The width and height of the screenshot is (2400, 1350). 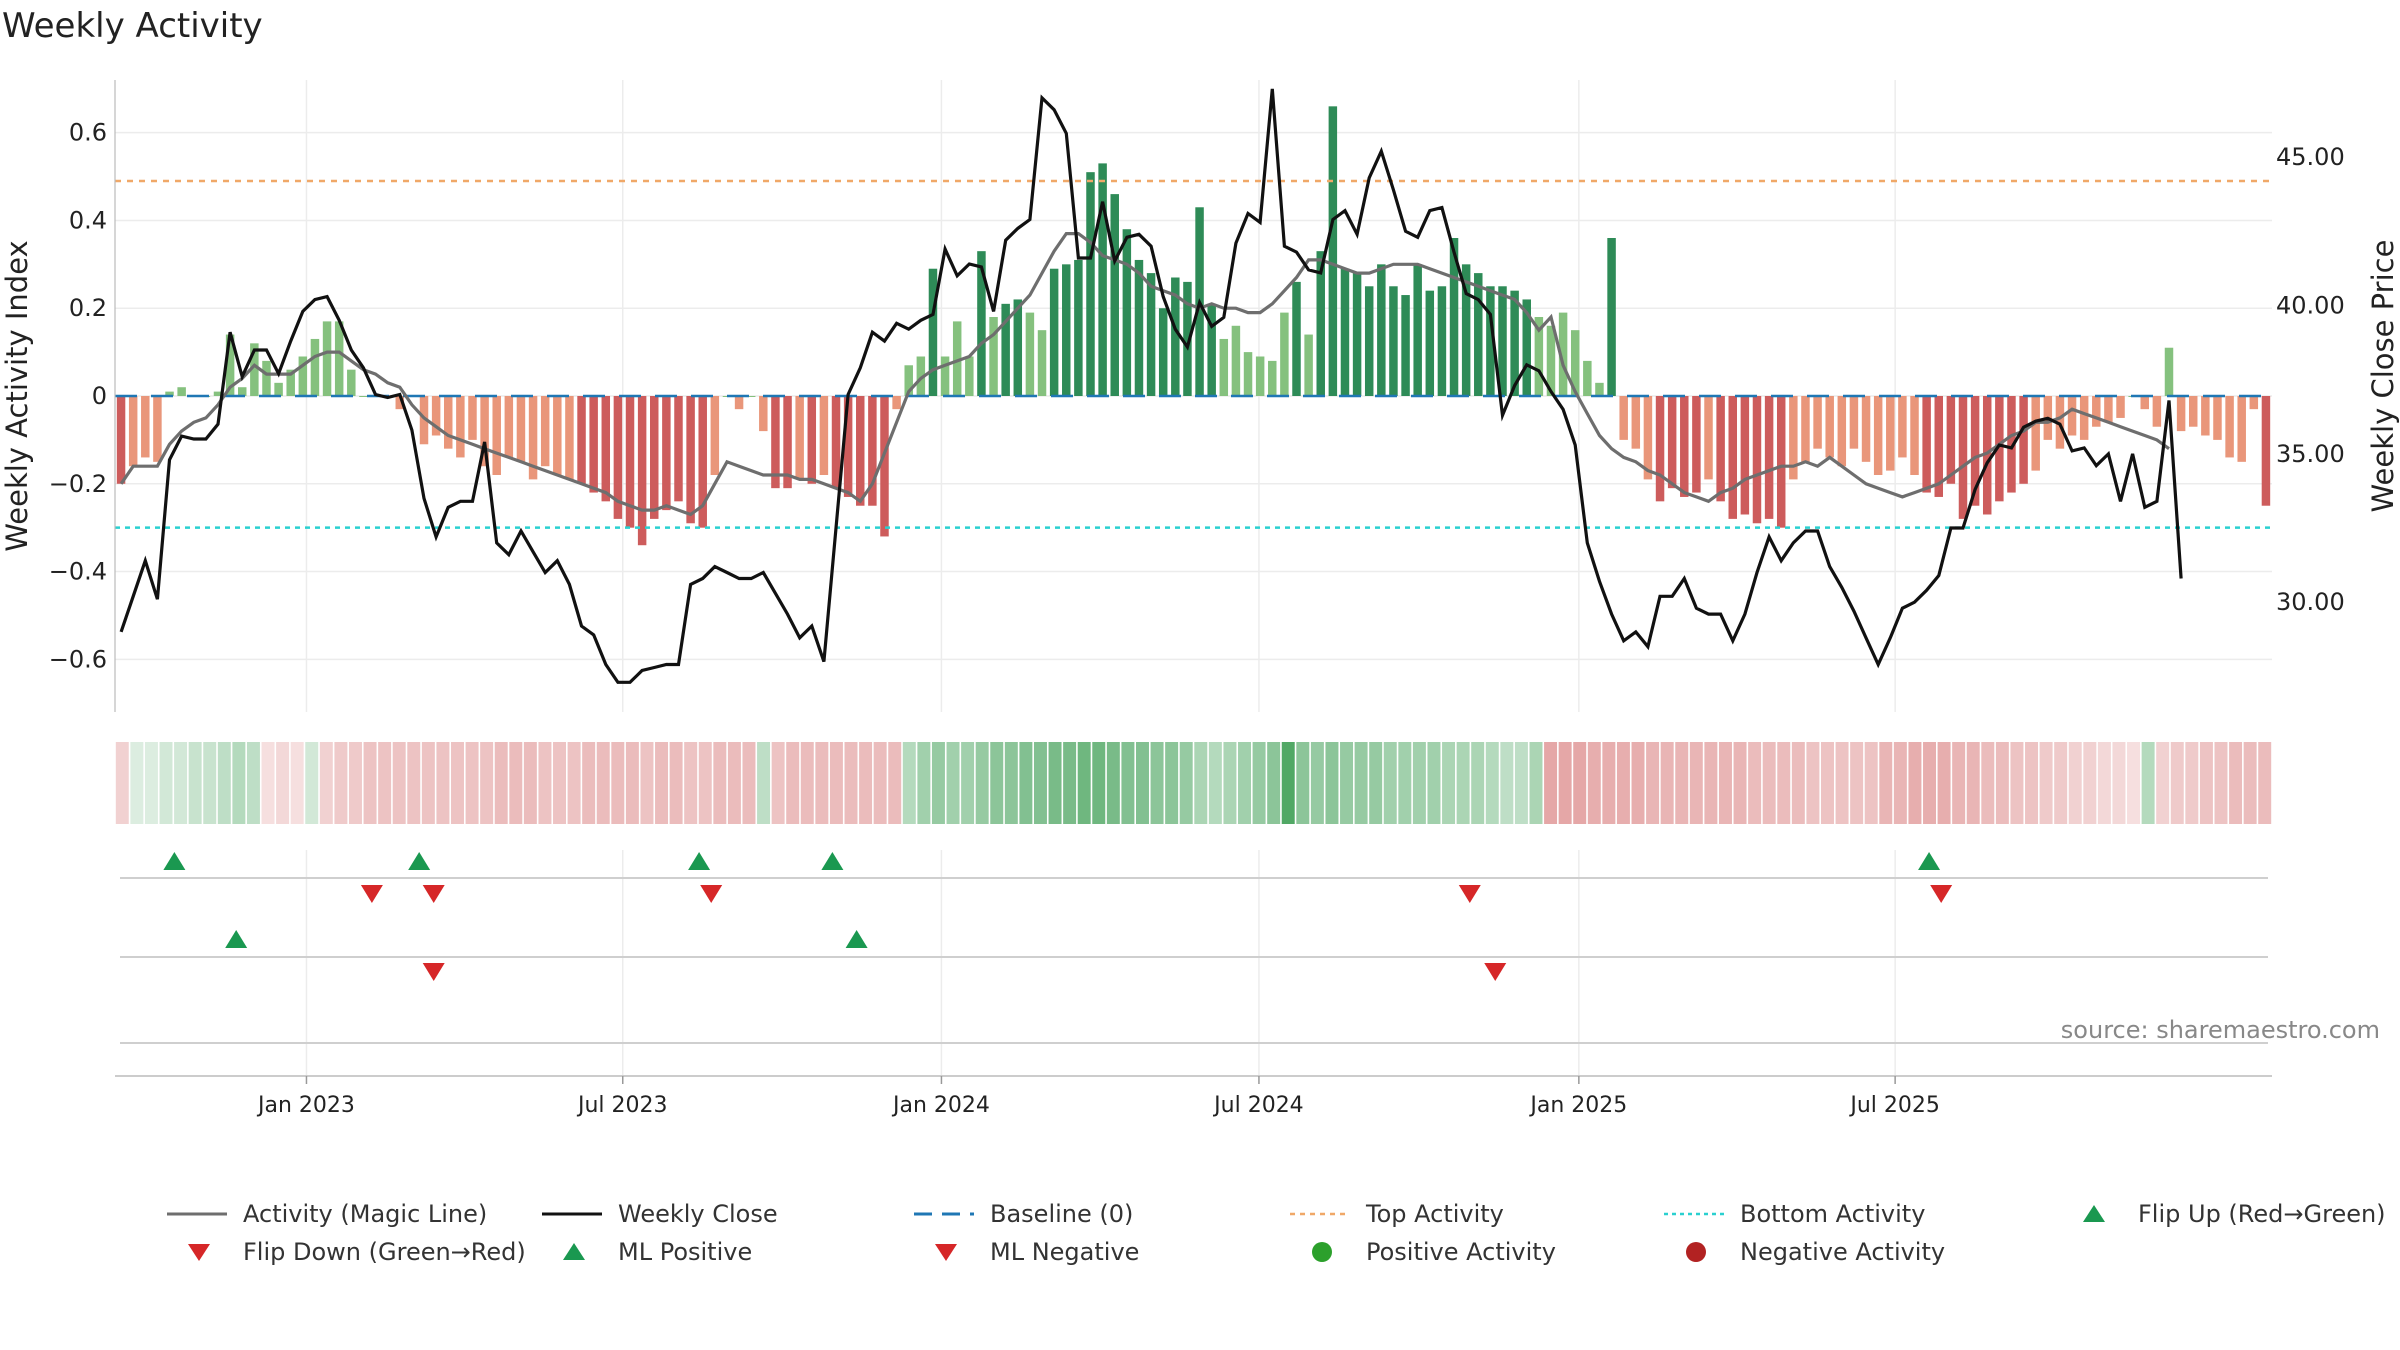 I want to click on y-tick-label: 0.6, so click(x=88, y=133).